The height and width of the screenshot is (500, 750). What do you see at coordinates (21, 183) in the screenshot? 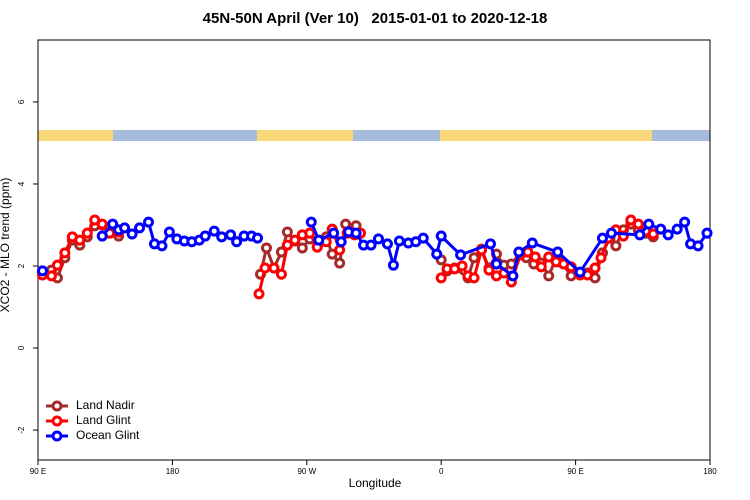
I see `y-tick-label: 4` at bounding box center [21, 183].